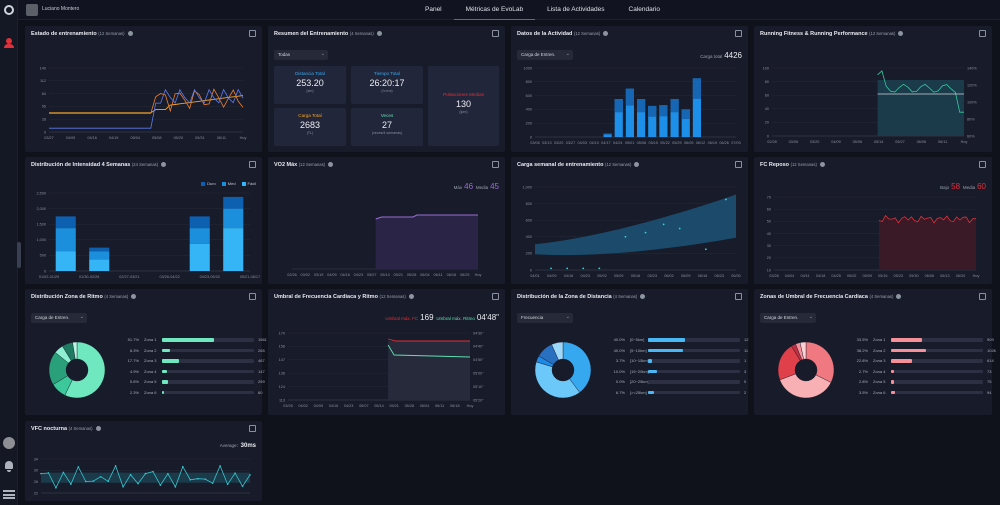  What do you see at coordinates (529, 204) in the screenshot?
I see `y-tick-label: 800` at bounding box center [529, 204].